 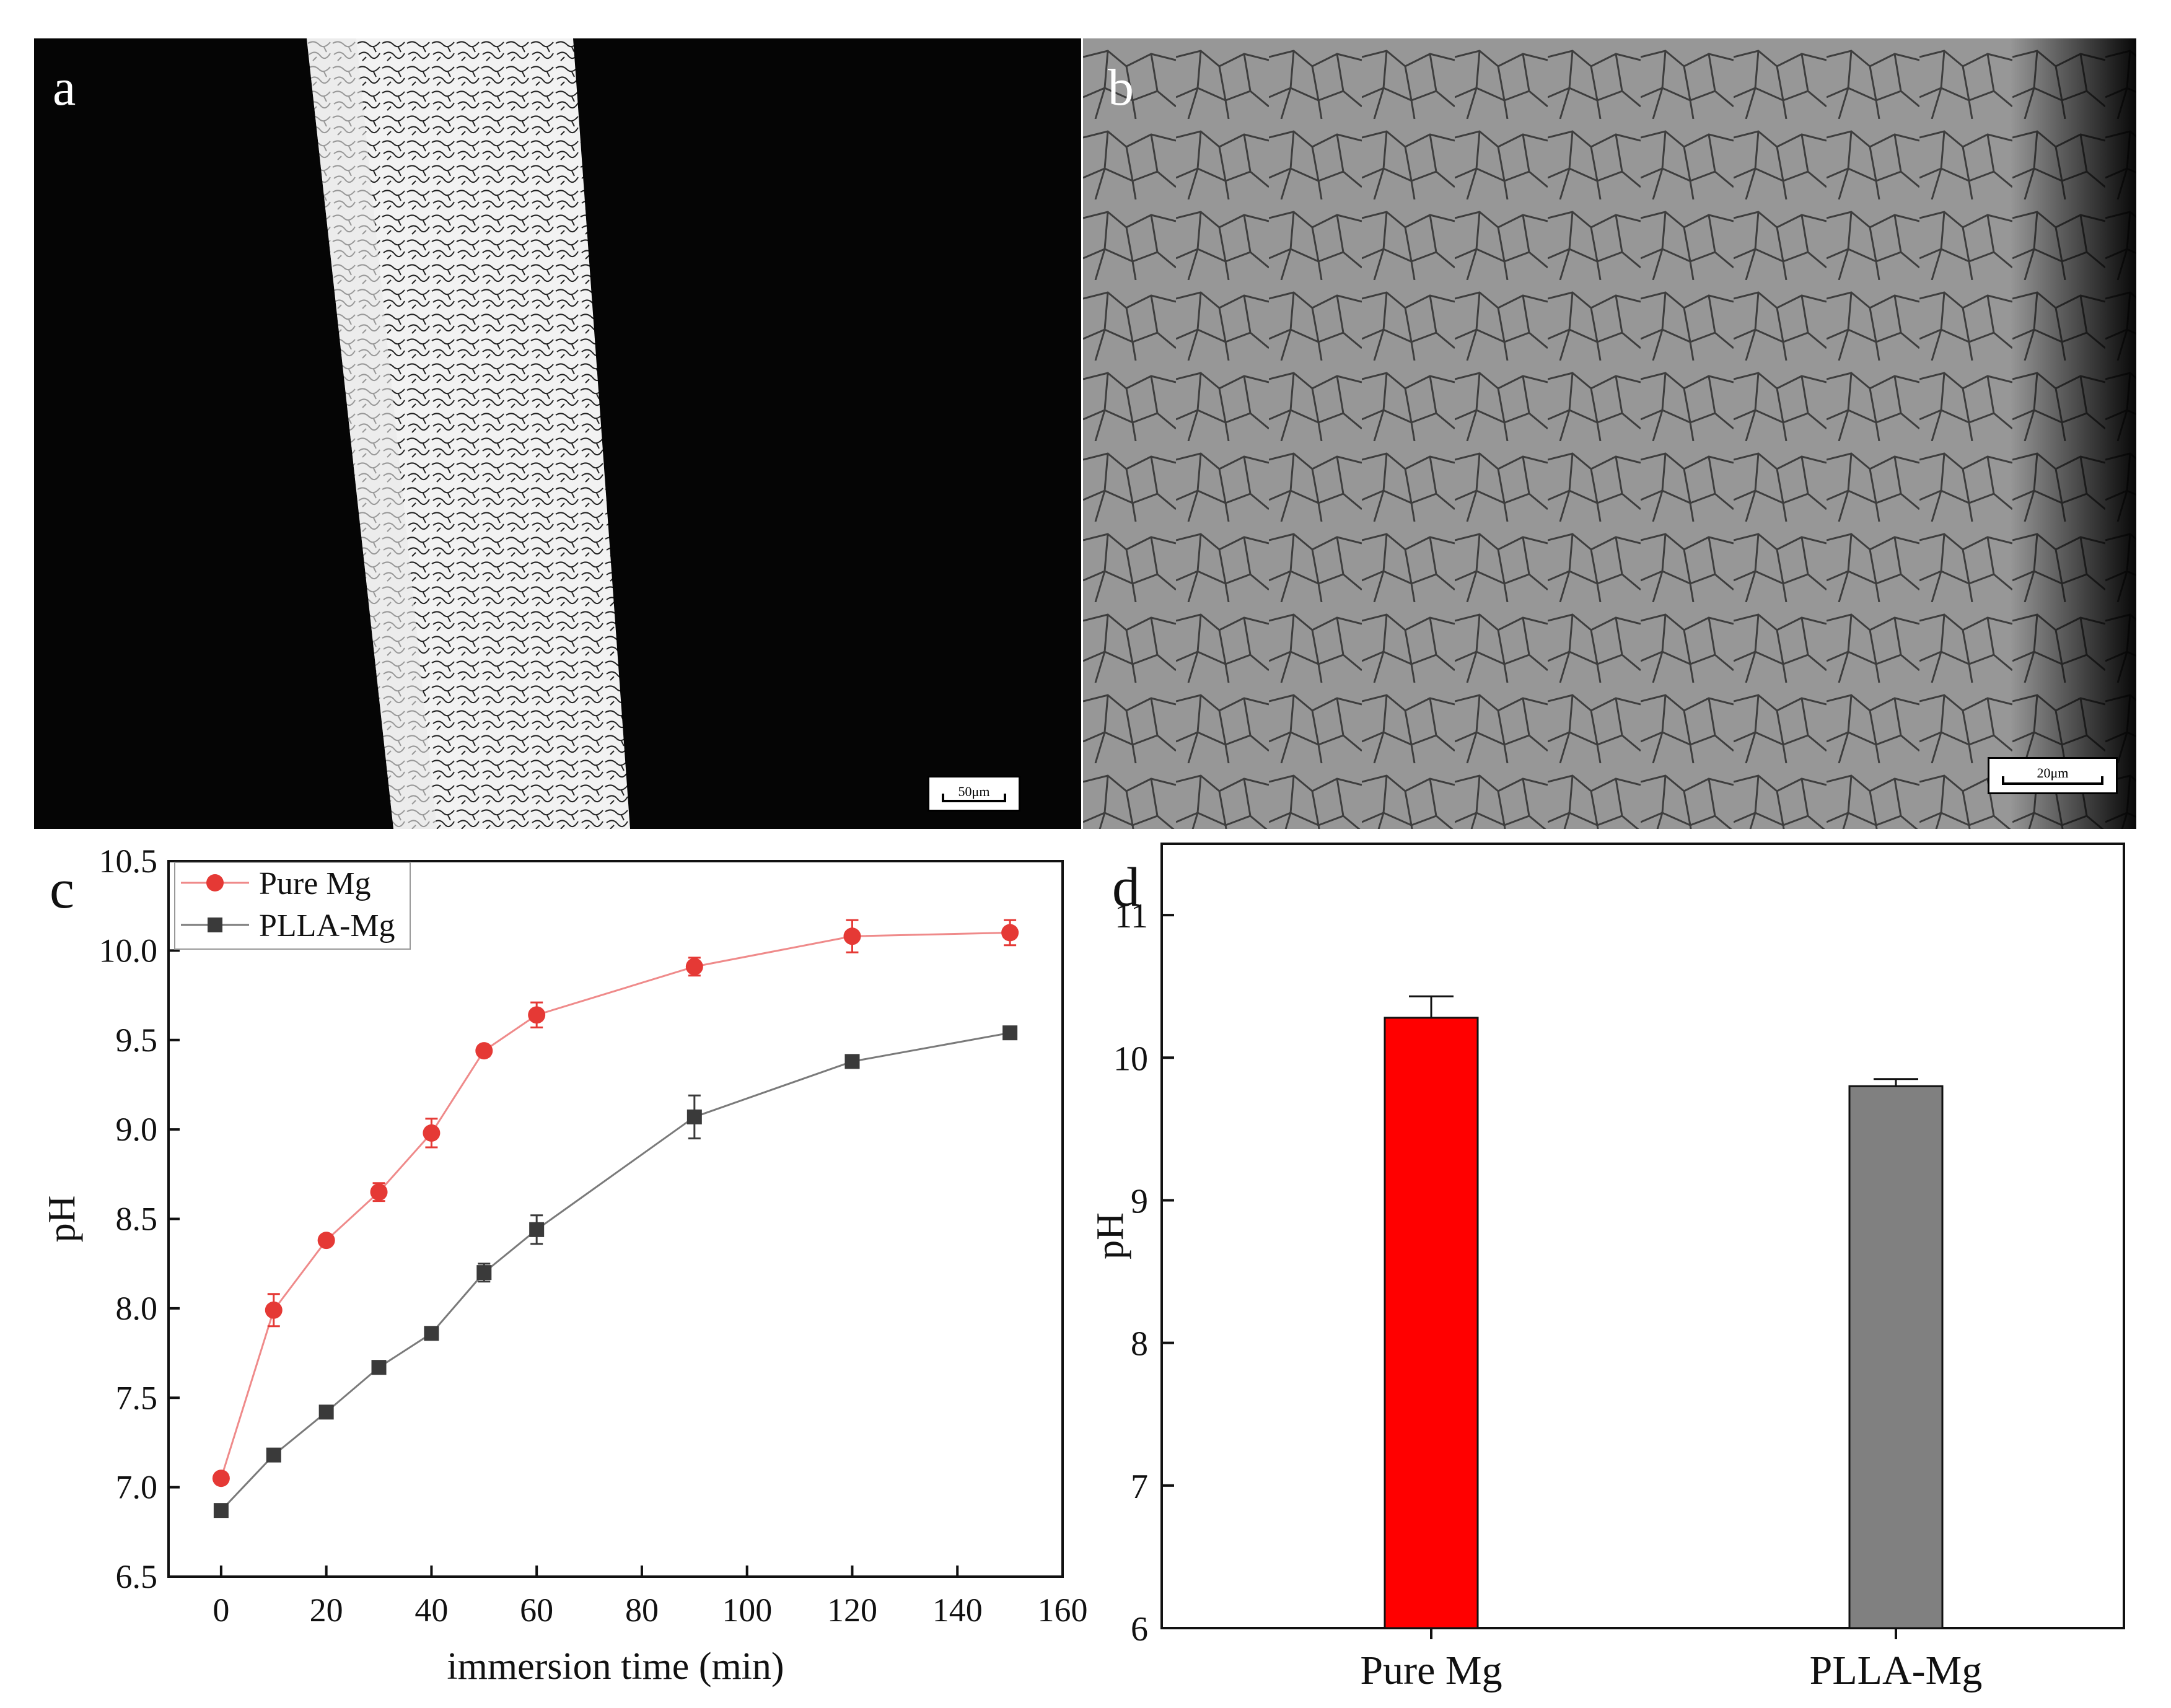 I want to click on chart-d-ylabel: pH, so click(x=1110, y=1235).